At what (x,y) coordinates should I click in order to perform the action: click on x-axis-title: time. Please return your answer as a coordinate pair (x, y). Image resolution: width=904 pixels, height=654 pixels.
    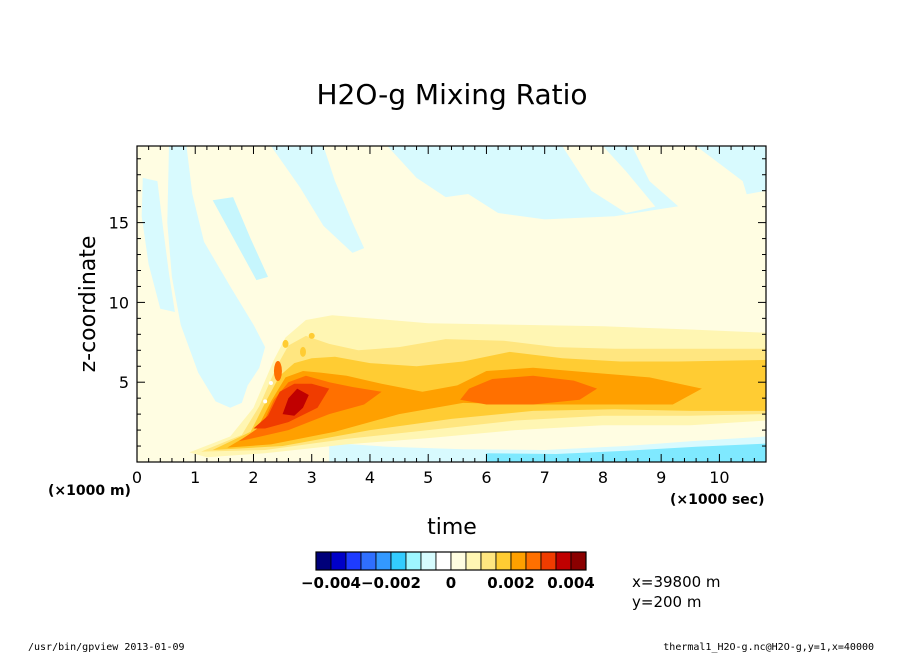
    Looking at the image, I should click on (452, 527).